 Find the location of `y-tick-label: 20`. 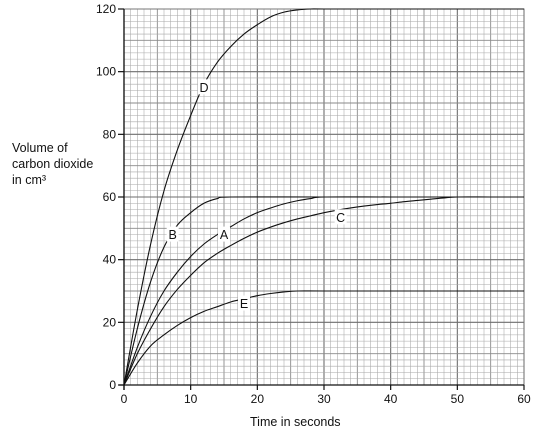

y-tick-label: 20 is located at coordinates (110, 322).